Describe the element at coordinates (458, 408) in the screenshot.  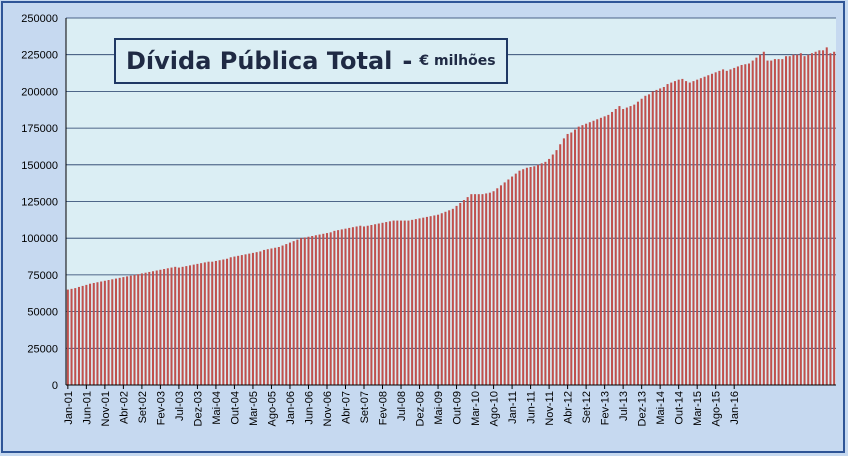
I see `x-tick-label: Out-09` at that location.